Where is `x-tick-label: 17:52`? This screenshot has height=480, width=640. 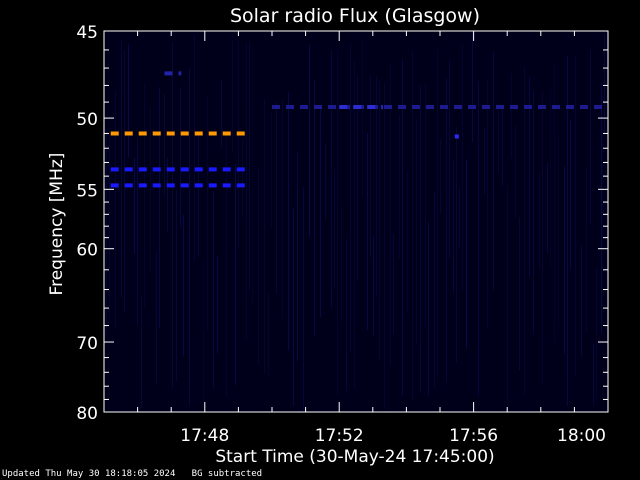 x-tick-label: 17:52 is located at coordinates (339, 436).